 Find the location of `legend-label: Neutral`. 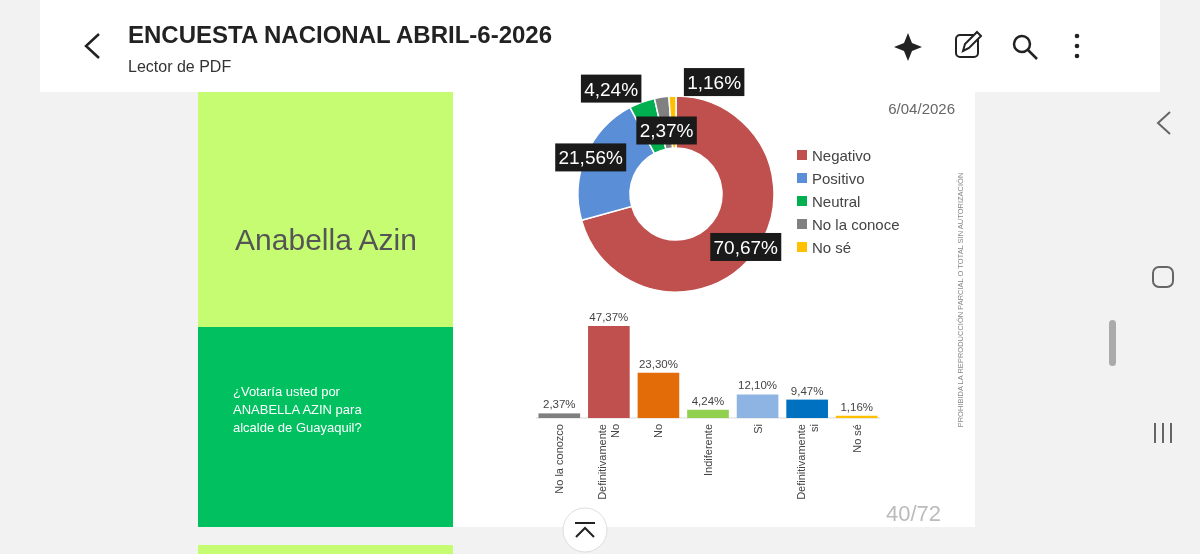

legend-label: Neutral is located at coordinates (836, 201).